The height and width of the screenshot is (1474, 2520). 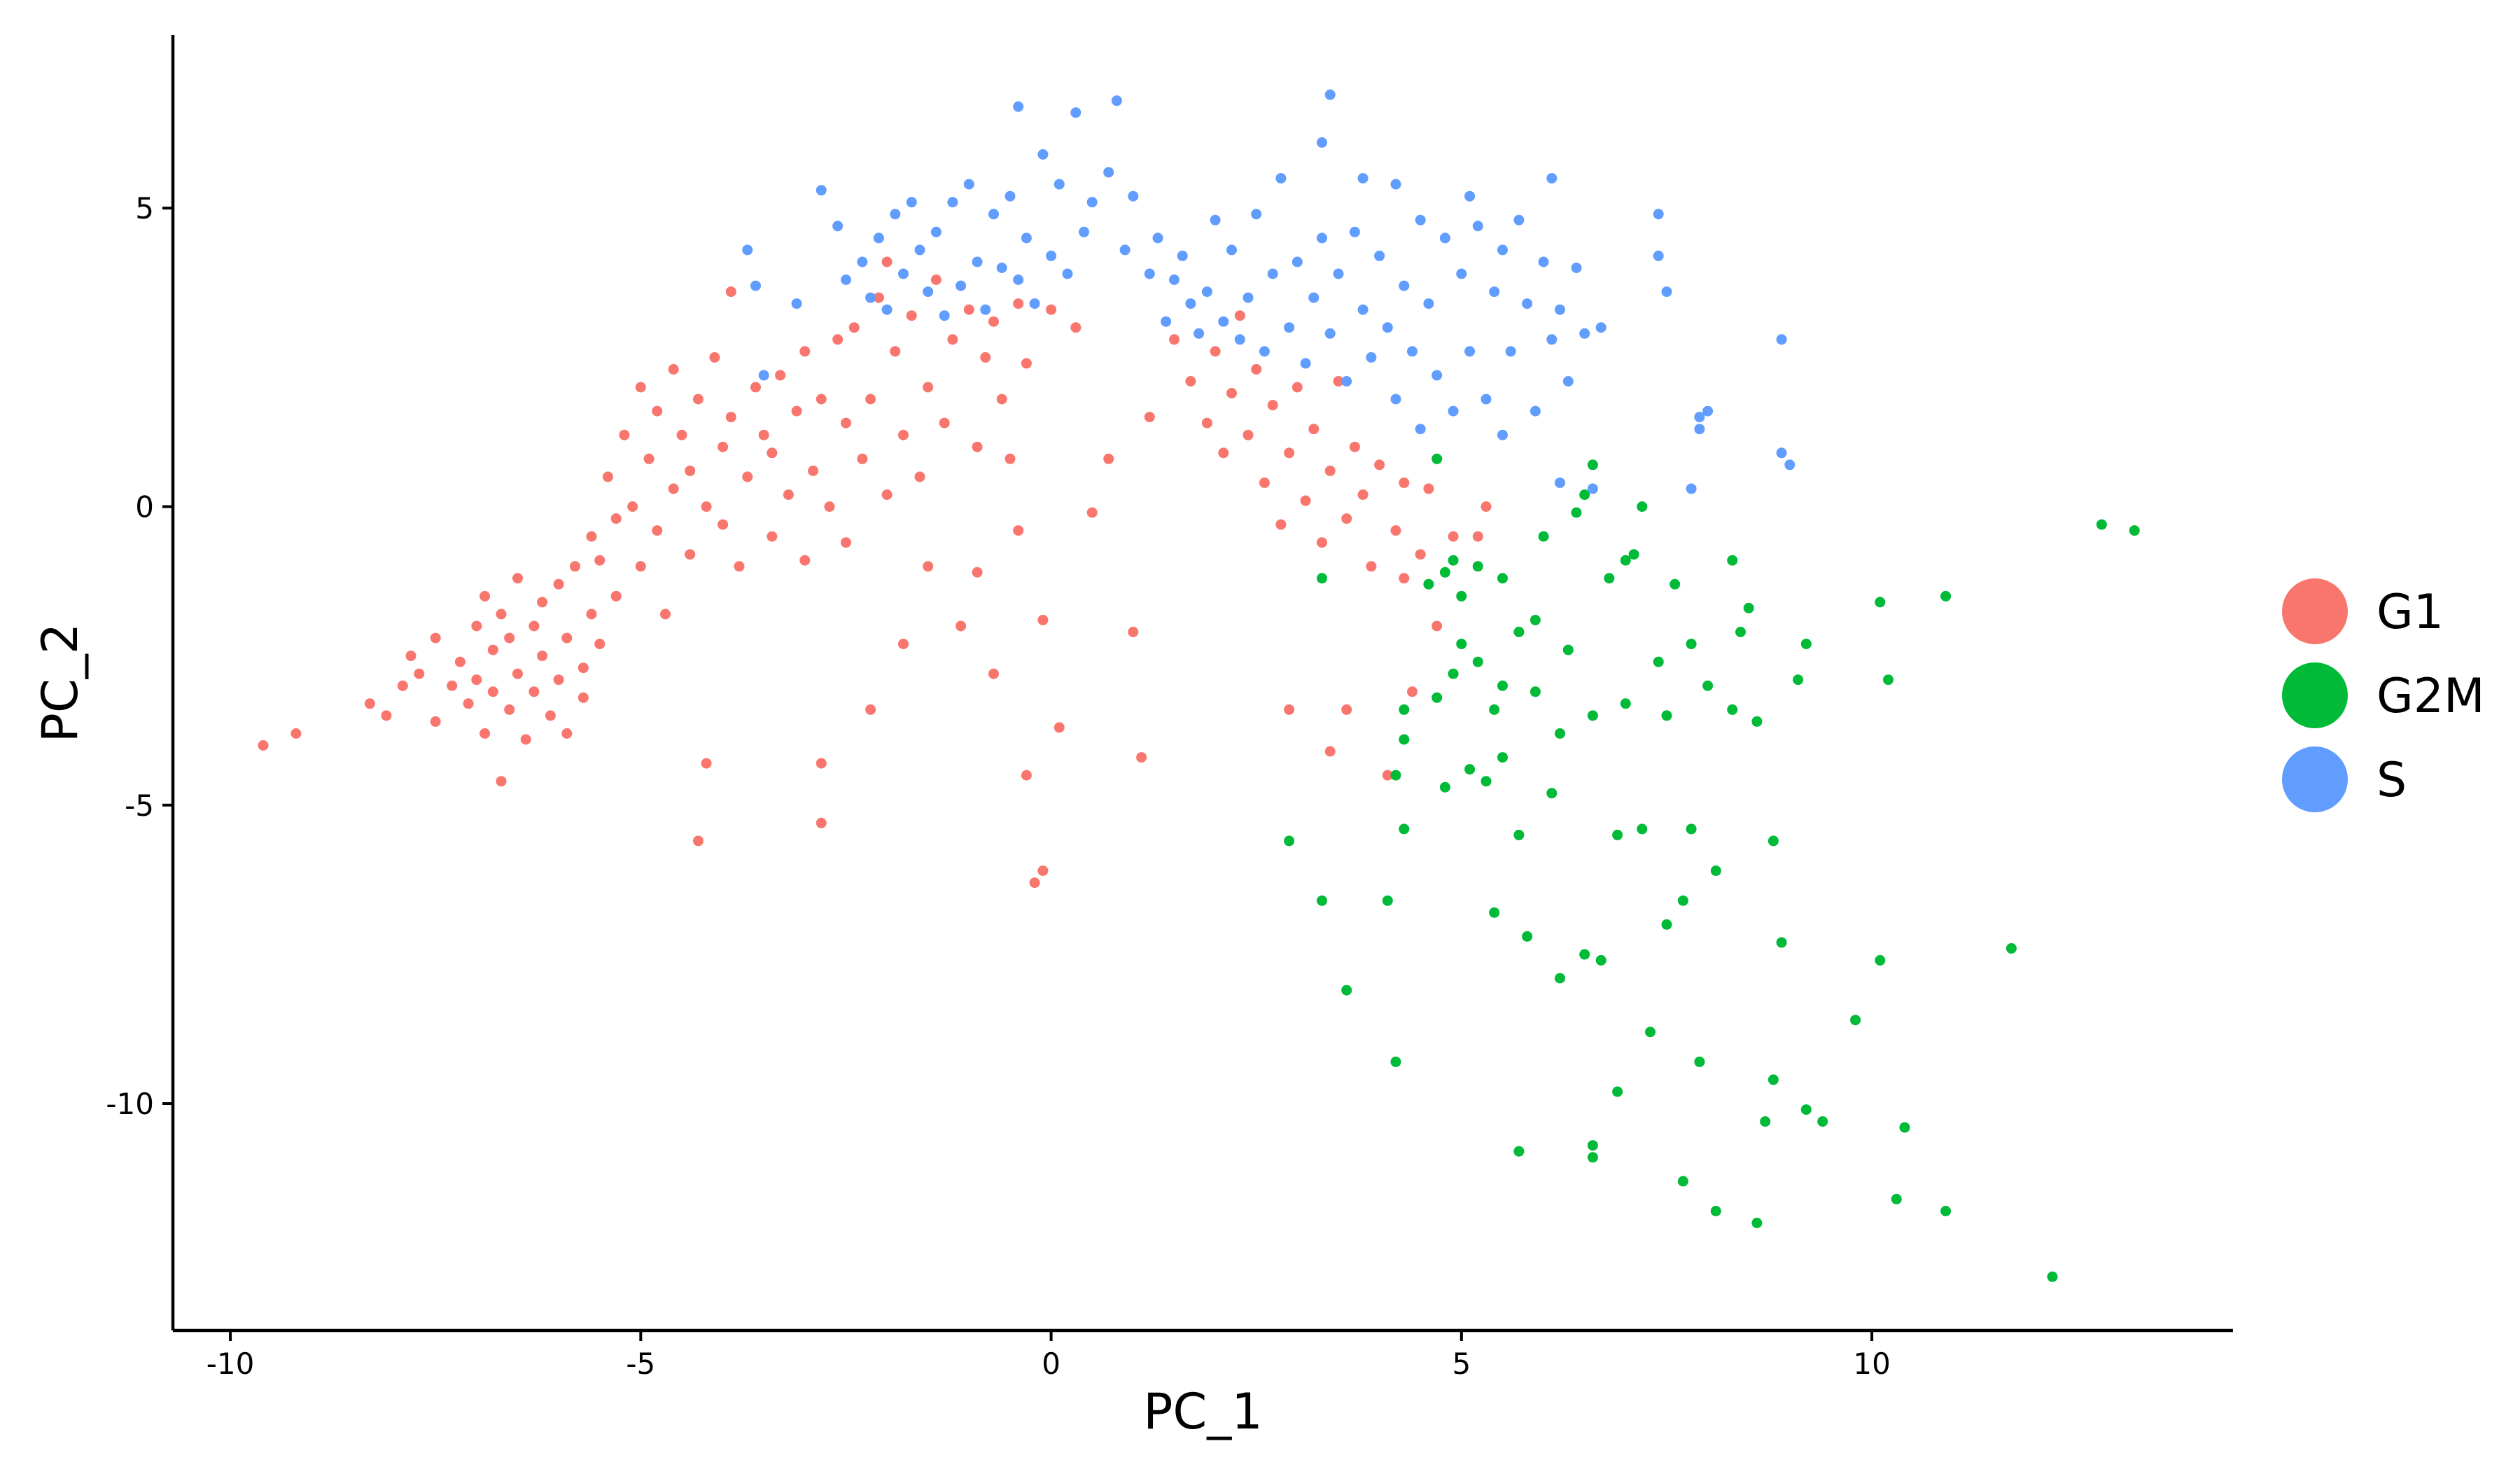 I want to click on legend-key-g1, so click(x=2315, y=611).